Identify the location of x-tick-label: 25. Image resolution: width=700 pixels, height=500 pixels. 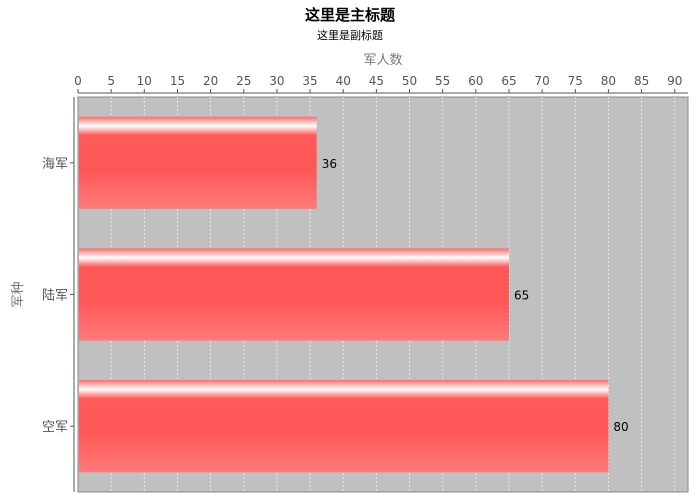
(243, 81).